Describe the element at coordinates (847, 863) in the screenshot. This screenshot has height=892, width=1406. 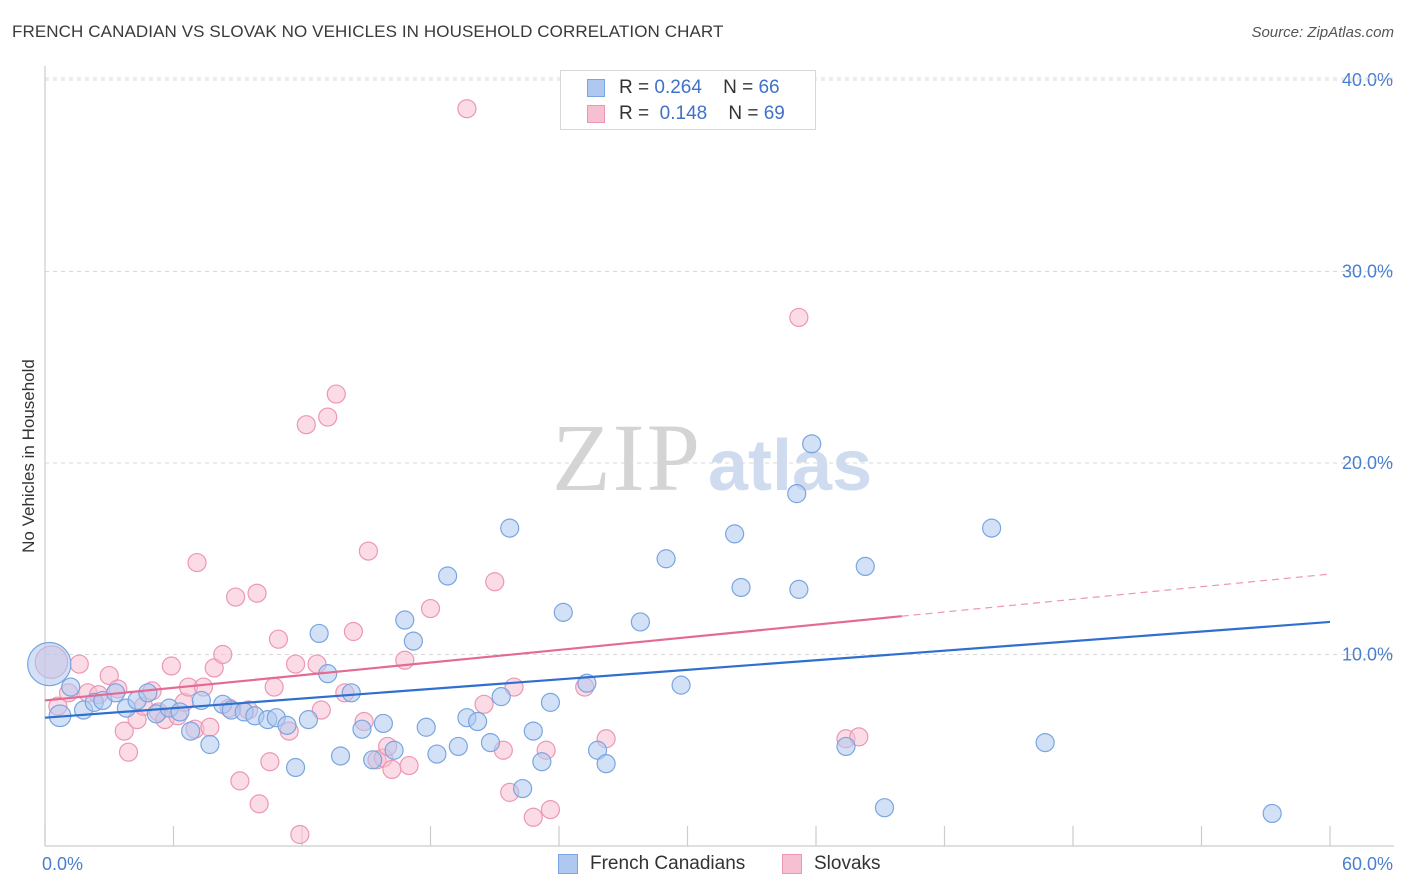
I see `bottom-legend-label: Slovaks` at that location.